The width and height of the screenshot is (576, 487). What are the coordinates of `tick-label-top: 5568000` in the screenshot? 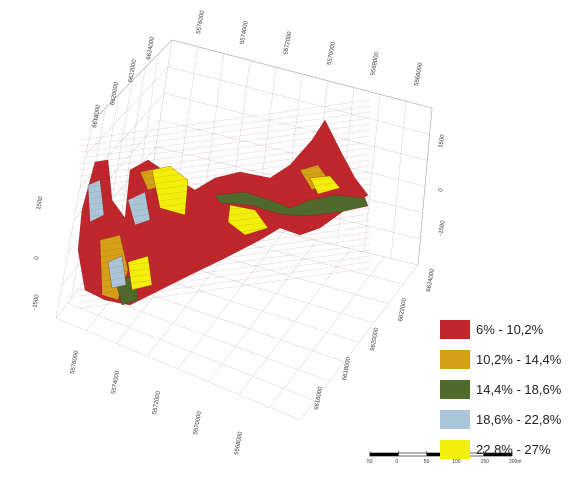 It's located at (375, 63).